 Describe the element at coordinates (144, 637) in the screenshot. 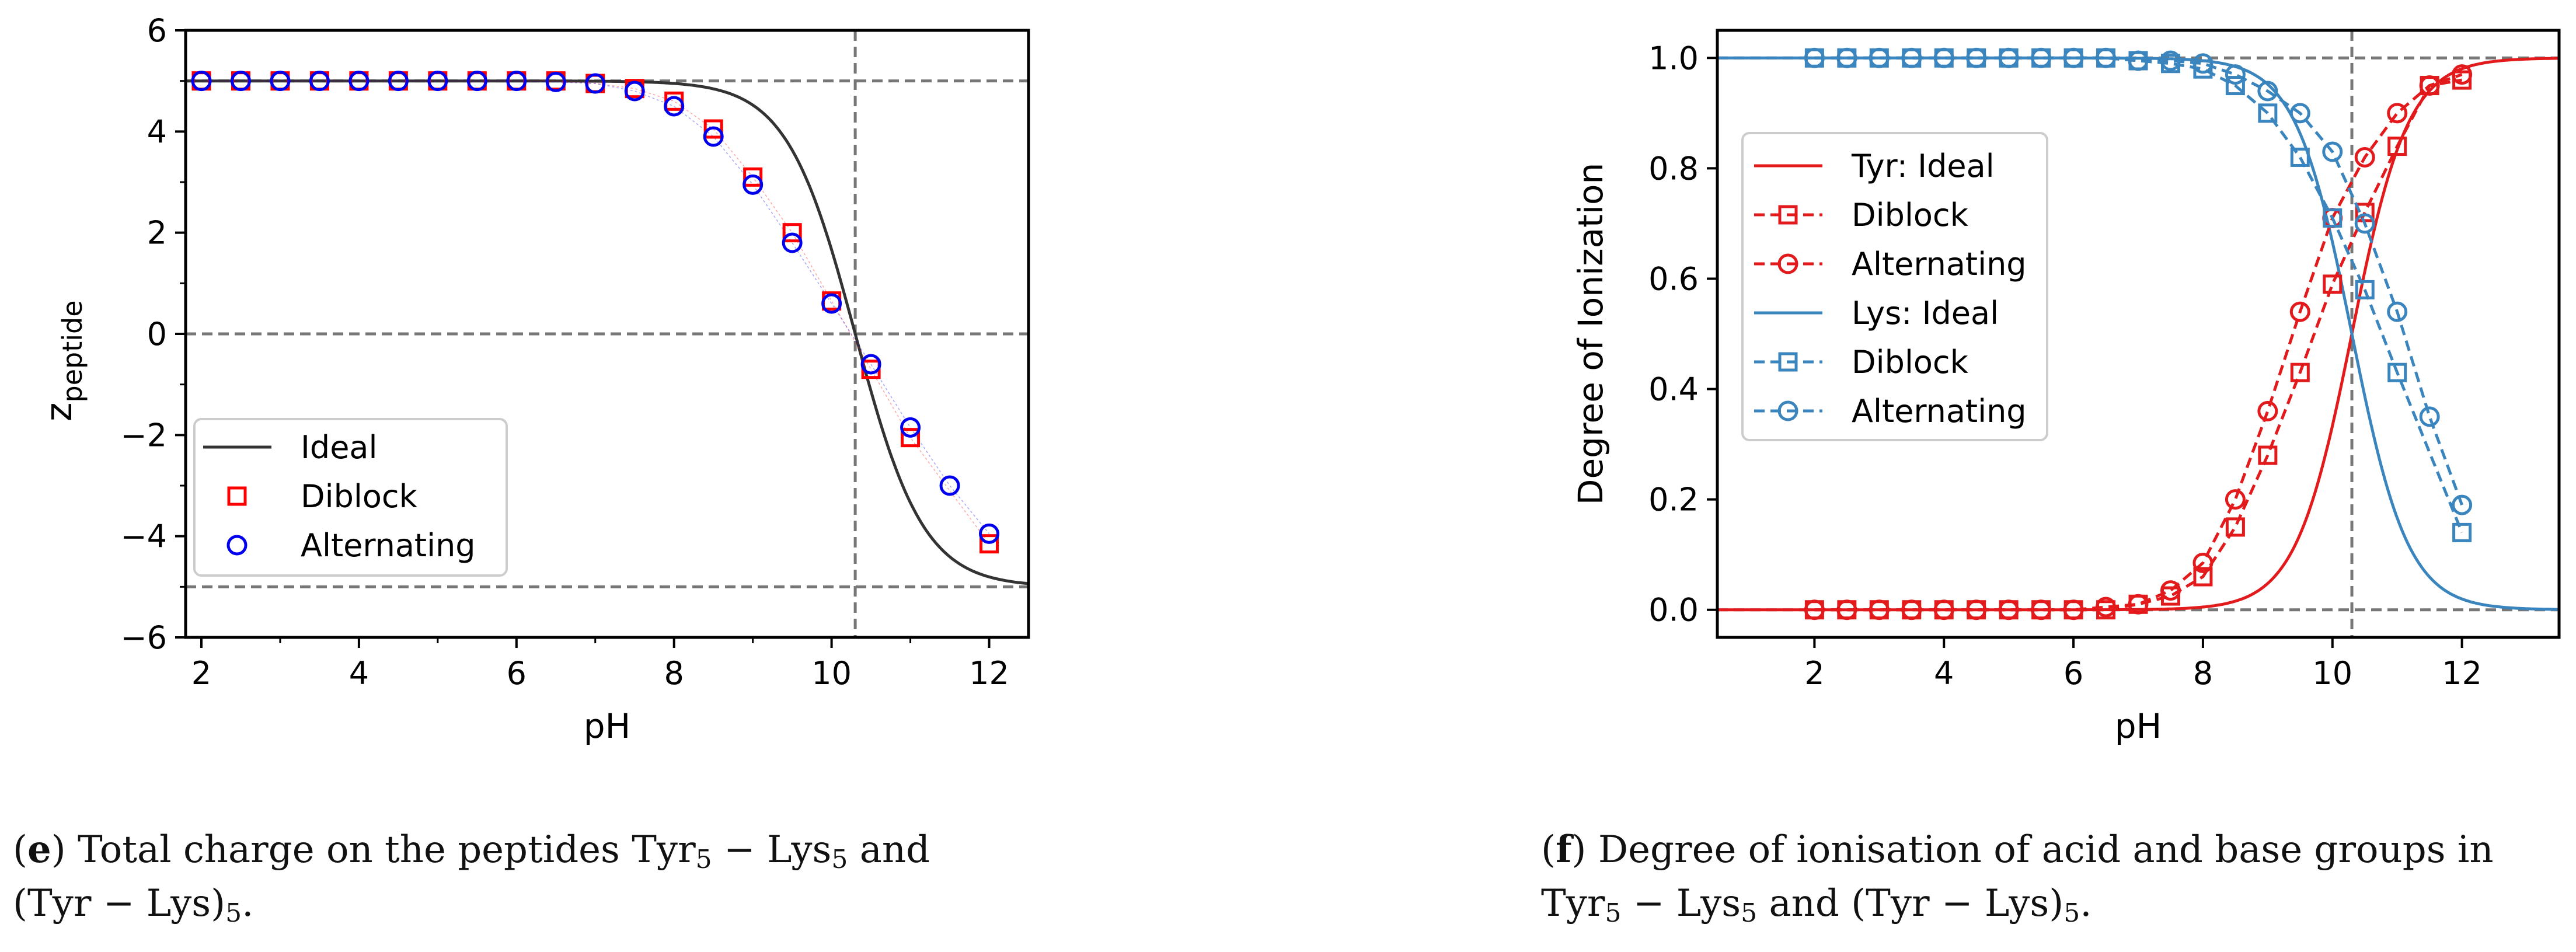

I see `y-tick-label: −6` at that location.